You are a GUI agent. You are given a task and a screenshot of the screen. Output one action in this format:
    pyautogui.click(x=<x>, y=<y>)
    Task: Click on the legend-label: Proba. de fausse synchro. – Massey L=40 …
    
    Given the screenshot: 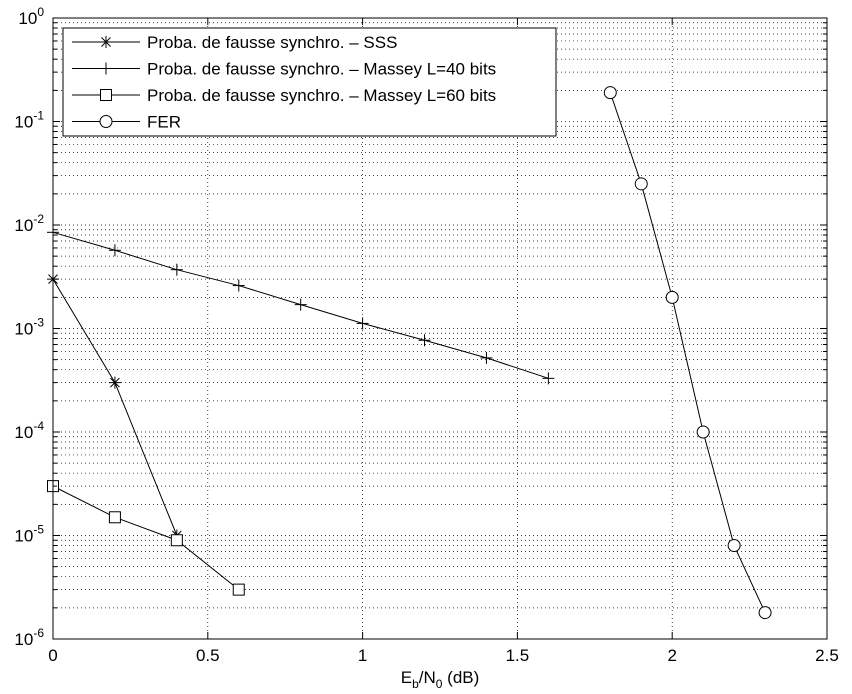 What is the action you would take?
    pyautogui.click(x=321, y=69)
    